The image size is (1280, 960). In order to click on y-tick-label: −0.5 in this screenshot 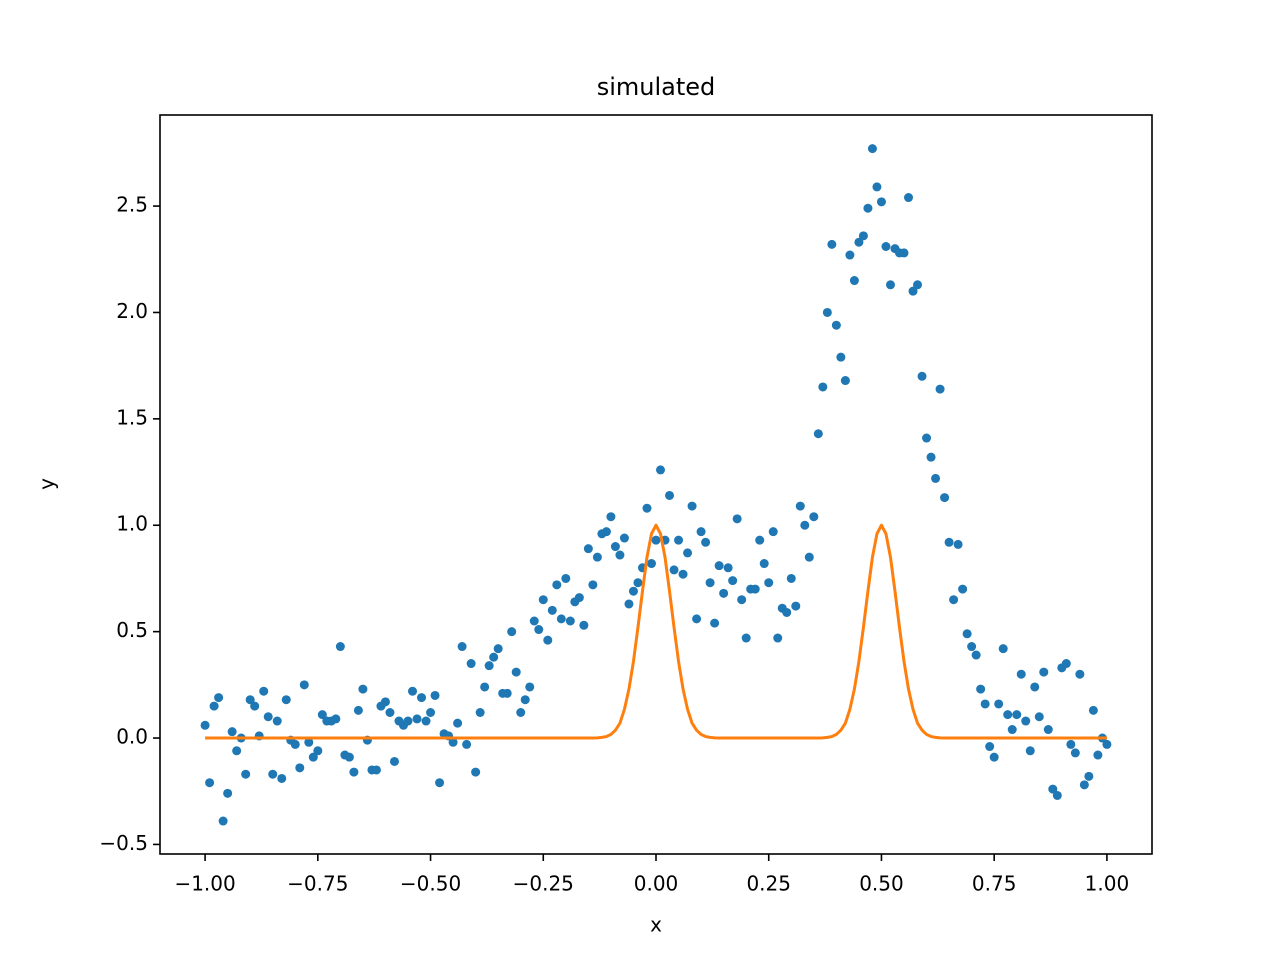, I will do `click(123, 843)`.